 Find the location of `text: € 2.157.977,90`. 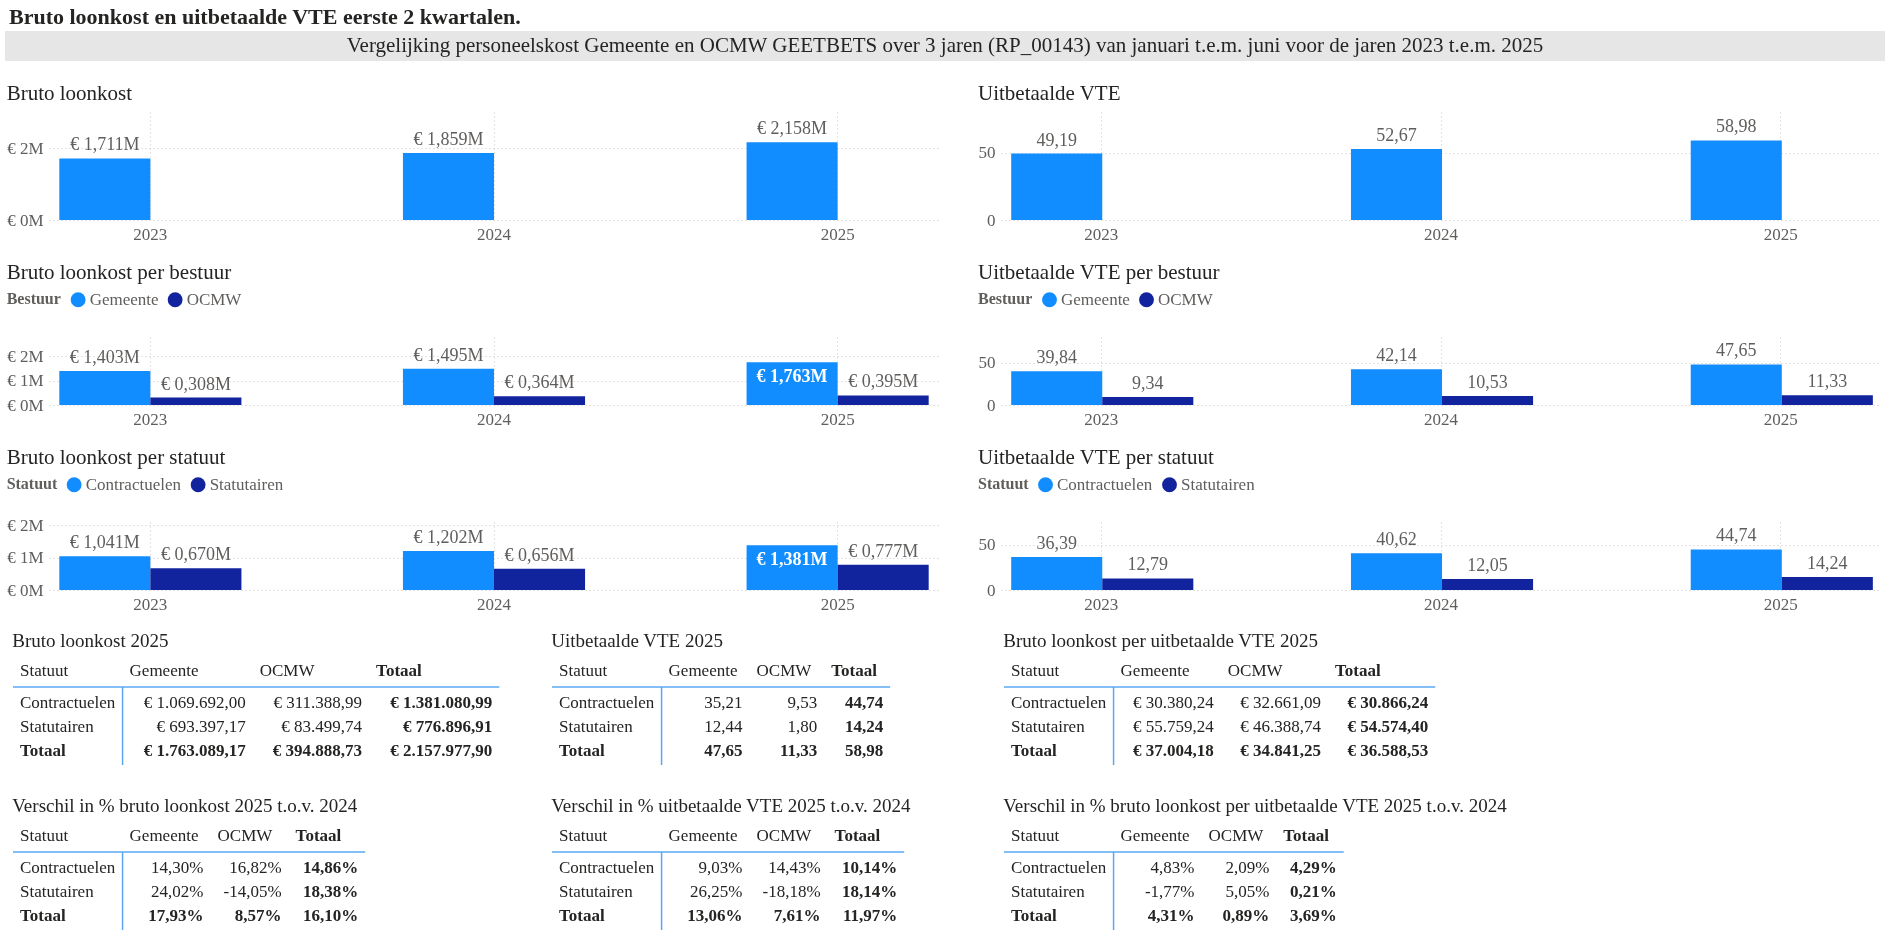

text: € 2.157.977,90 is located at coordinates (441, 750).